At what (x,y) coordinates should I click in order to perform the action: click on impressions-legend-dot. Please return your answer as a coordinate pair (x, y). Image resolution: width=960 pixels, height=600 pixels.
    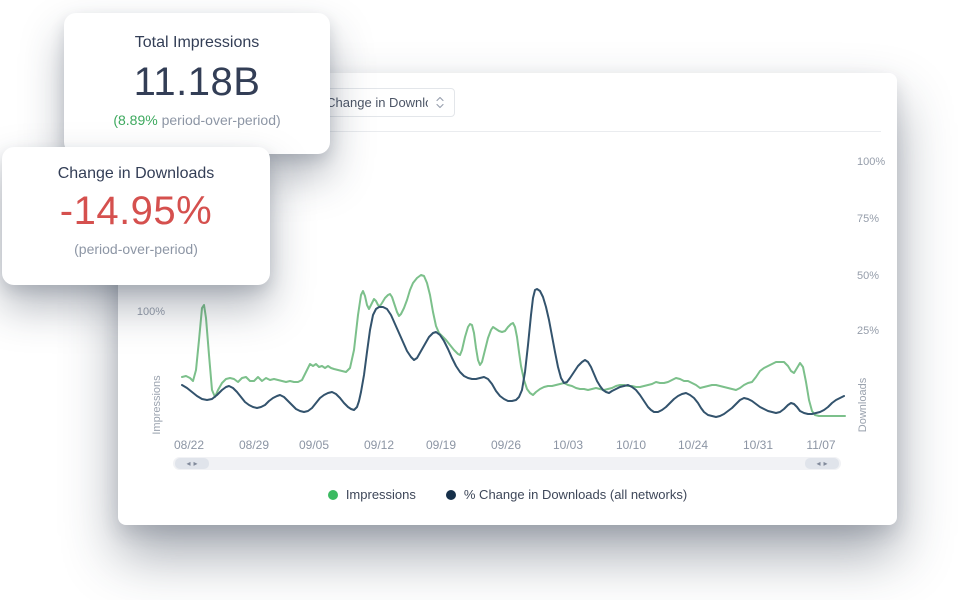
    Looking at the image, I should click on (332, 494).